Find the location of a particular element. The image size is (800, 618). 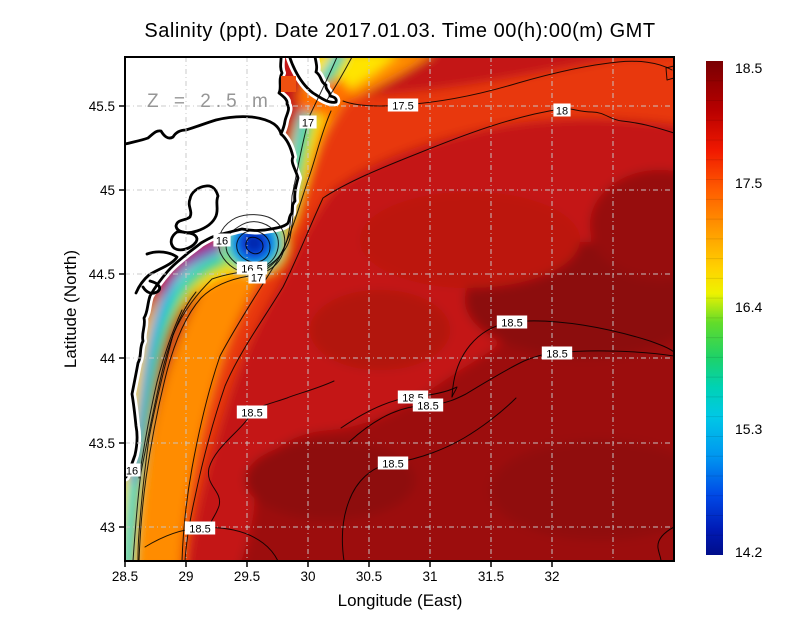

colorbar-tick-label: 18.5 is located at coordinates (748, 68).